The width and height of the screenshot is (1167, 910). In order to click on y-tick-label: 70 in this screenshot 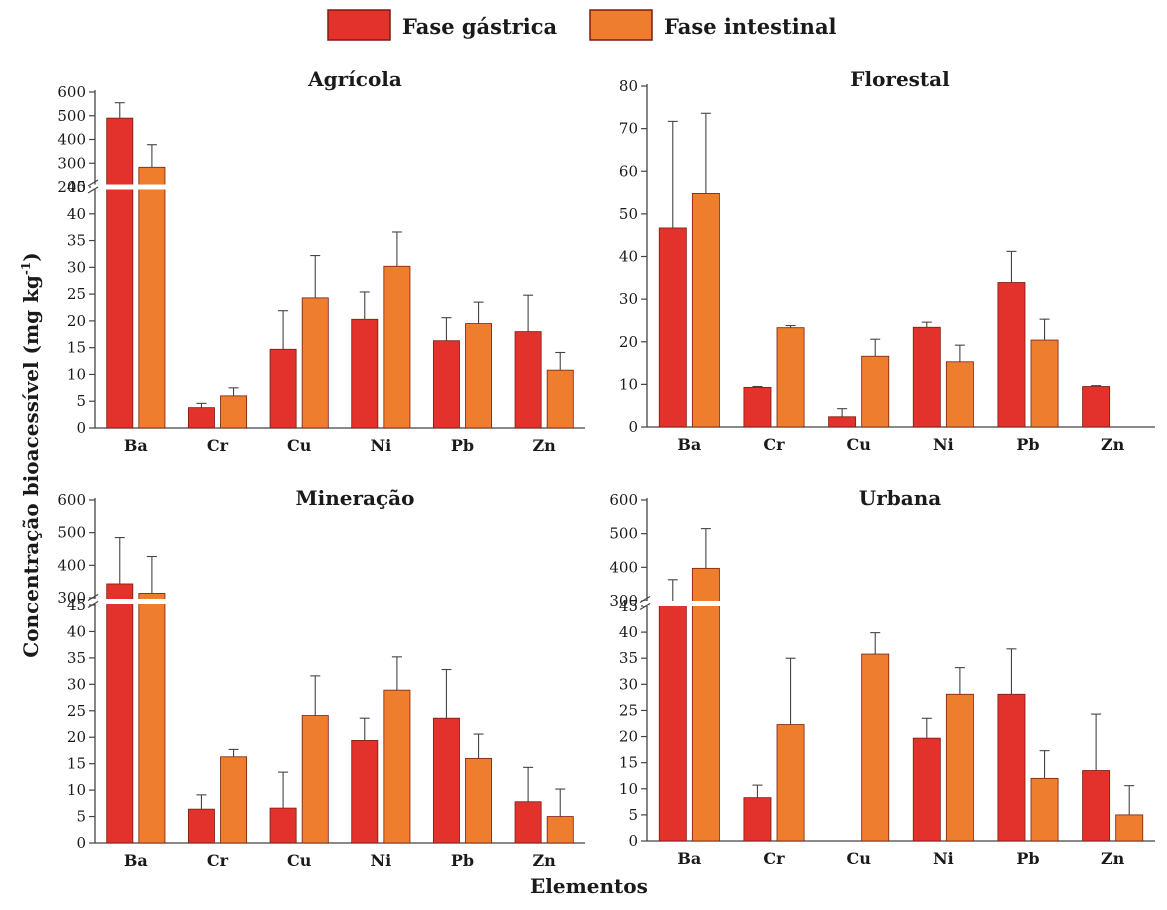, I will do `click(628, 129)`.